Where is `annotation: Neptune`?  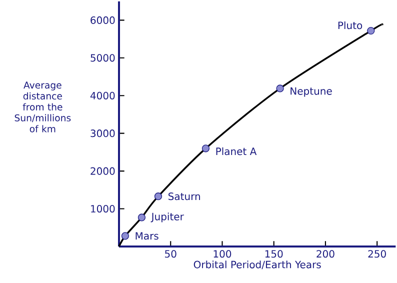
annotation: Neptune is located at coordinates (311, 92).